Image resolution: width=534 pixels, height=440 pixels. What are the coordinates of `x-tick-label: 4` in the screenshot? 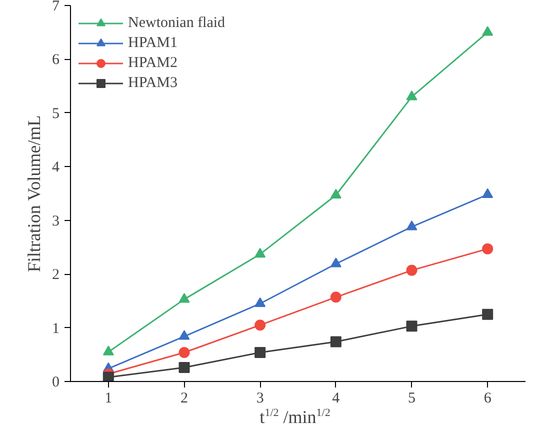 It's located at (336, 398).